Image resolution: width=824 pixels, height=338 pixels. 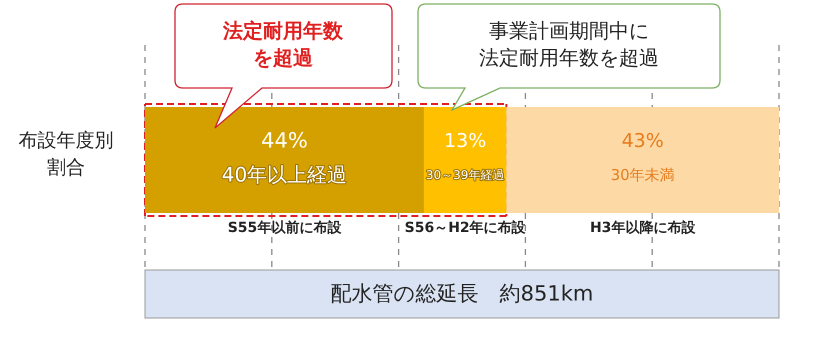 What do you see at coordinates (283, 44) in the screenshot?
I see `text: 法定耐用年数を超過` at bounding box center [283, 44].